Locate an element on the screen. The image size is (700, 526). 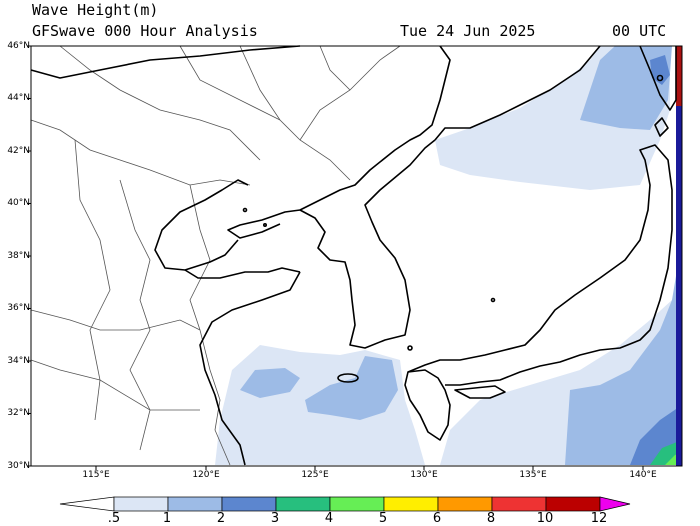
okhotsk-moderate is located at coordinates (660, 70).